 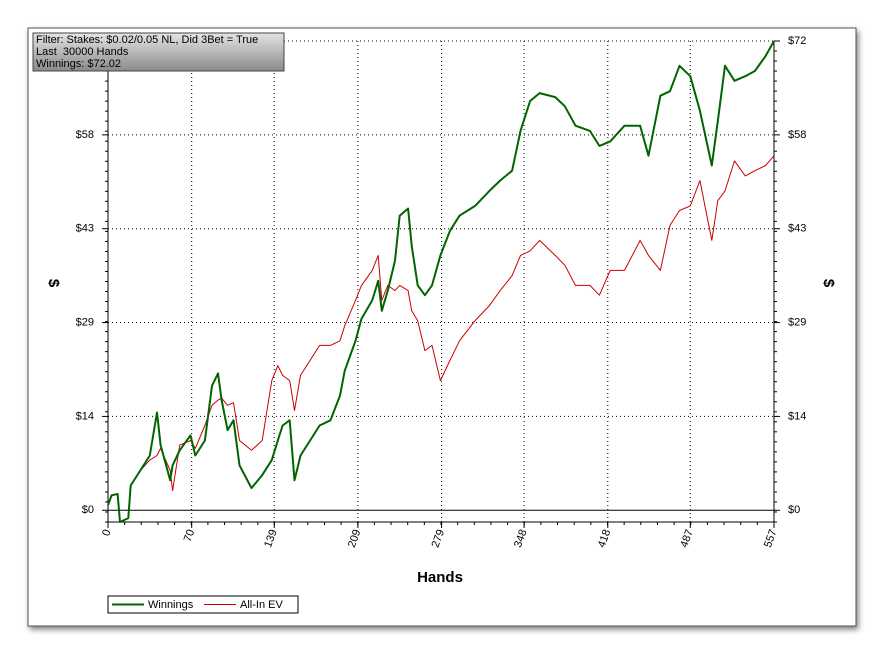 What do you see at coordinates (85, 416) in the screenshot?
I see `y-tick-label: $14` at bounding box center [85, 416].